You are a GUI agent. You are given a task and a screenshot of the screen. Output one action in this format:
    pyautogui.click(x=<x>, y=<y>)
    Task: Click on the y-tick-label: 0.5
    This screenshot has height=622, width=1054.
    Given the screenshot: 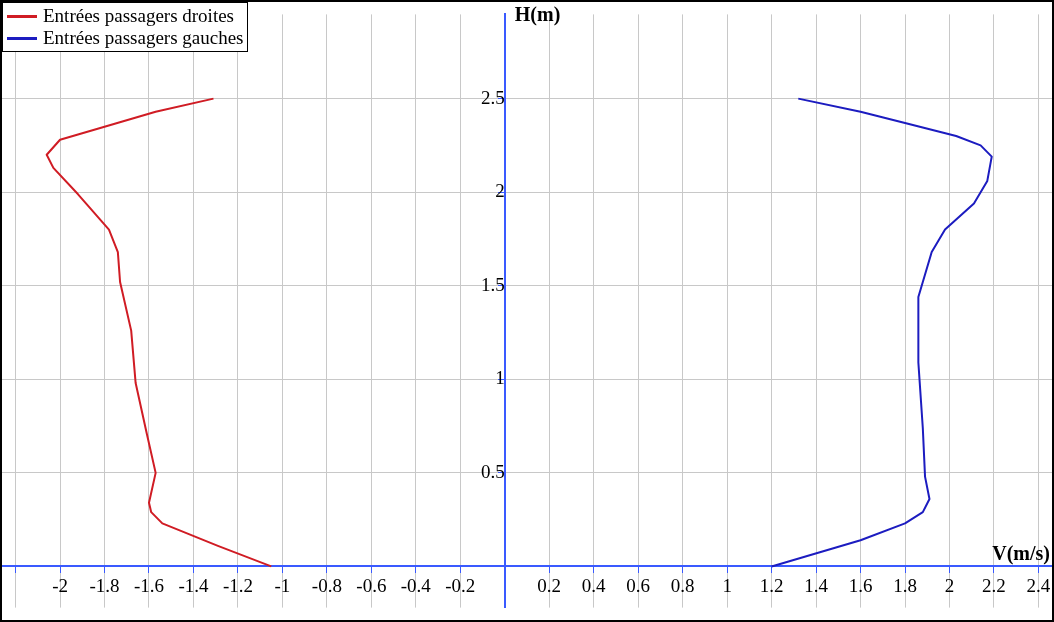 What is the action you would take?
    pyautogui.click(x=493, y=471)
    